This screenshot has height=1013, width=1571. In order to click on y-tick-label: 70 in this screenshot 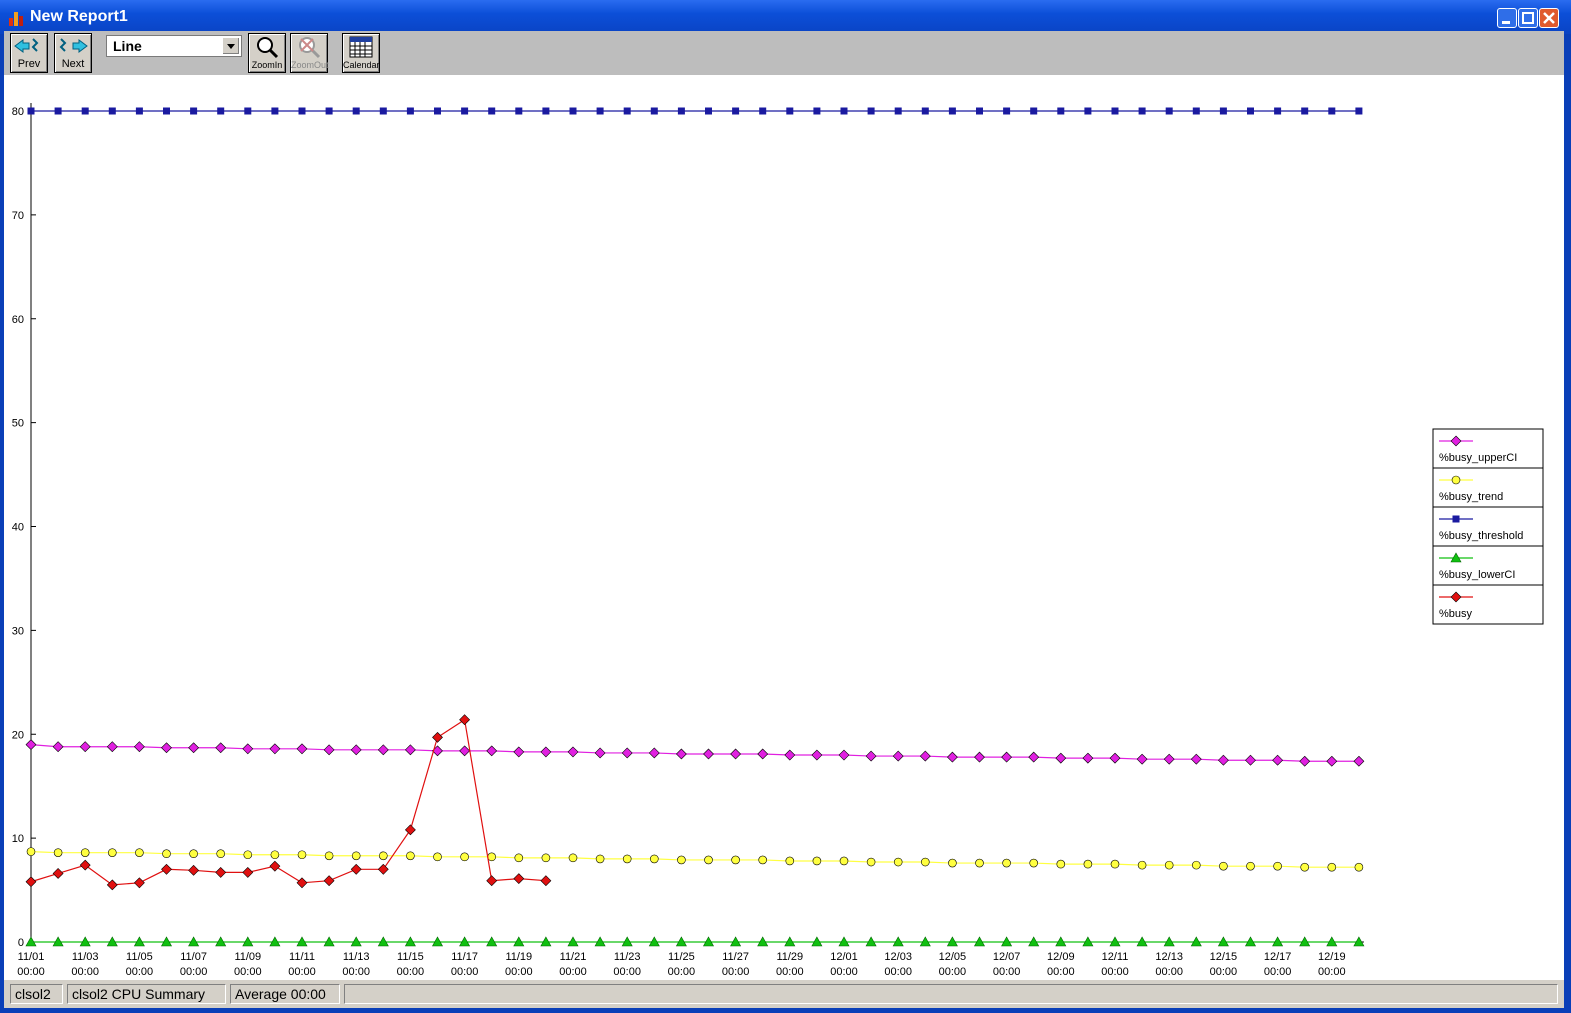, I will do `click(18, 216)`.